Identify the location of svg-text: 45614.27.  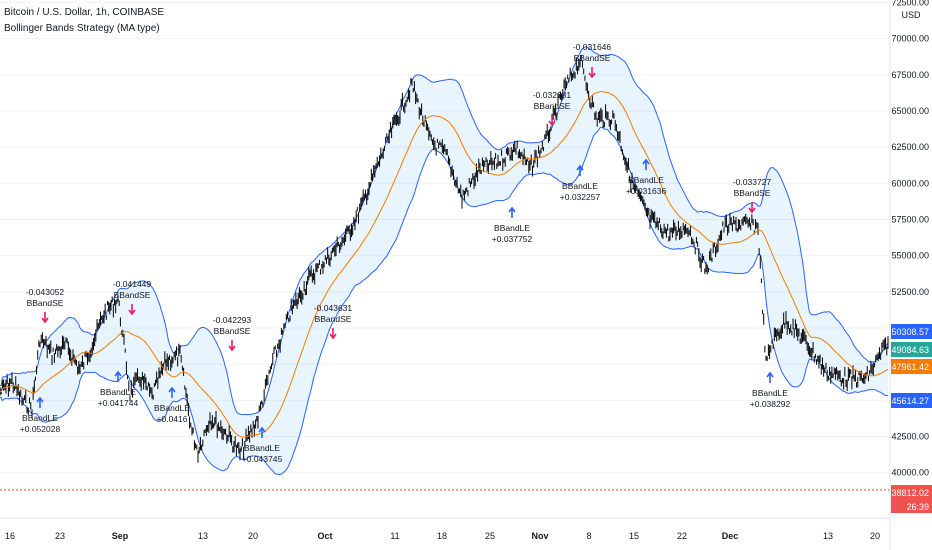
(910, 401).